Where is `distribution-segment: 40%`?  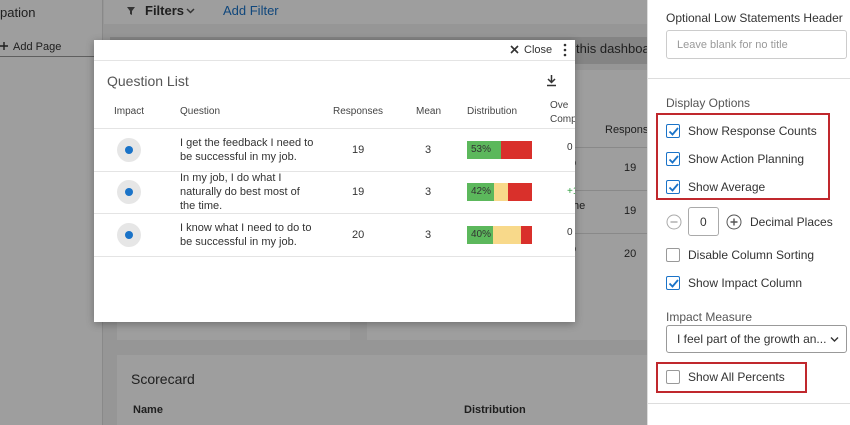 distribution-segment: 40% is located at coordinates (480, 235).